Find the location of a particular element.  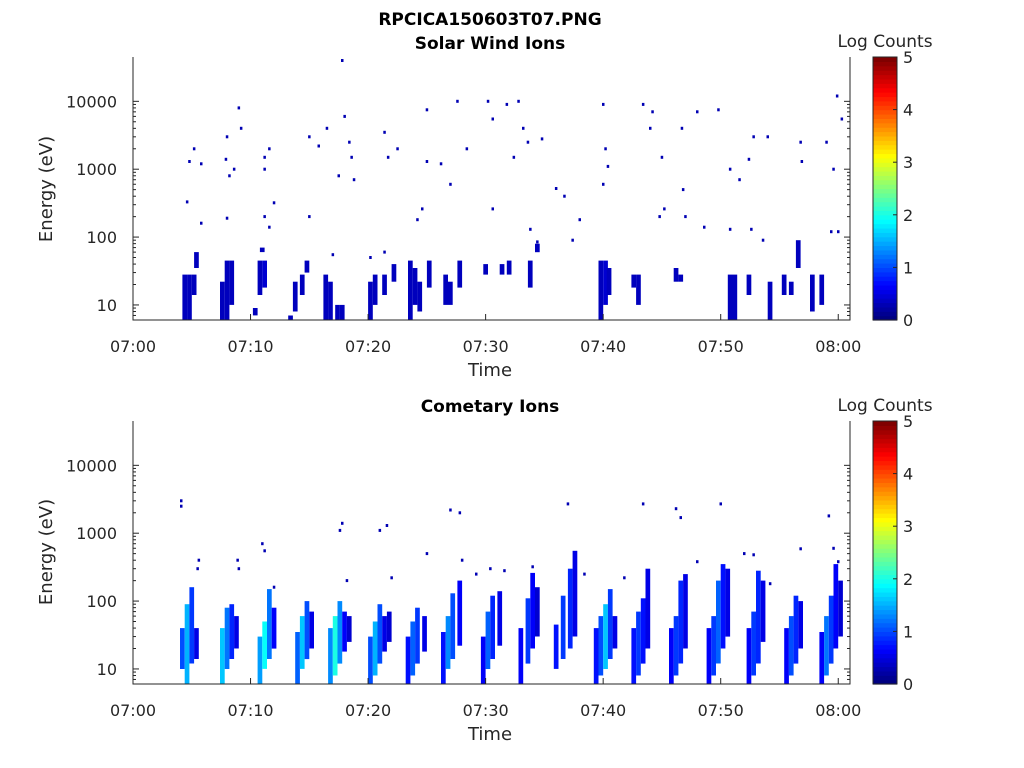

y-tick-label: 10 is located at coordinates (107, 669).